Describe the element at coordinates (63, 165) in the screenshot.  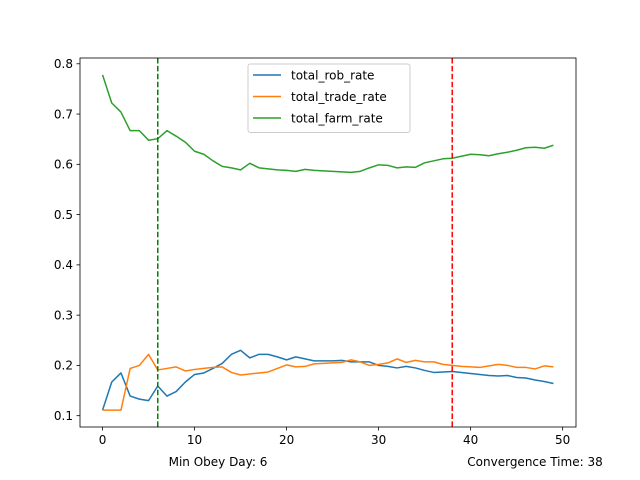
I see `y-tick-label: 0.6` at that location.